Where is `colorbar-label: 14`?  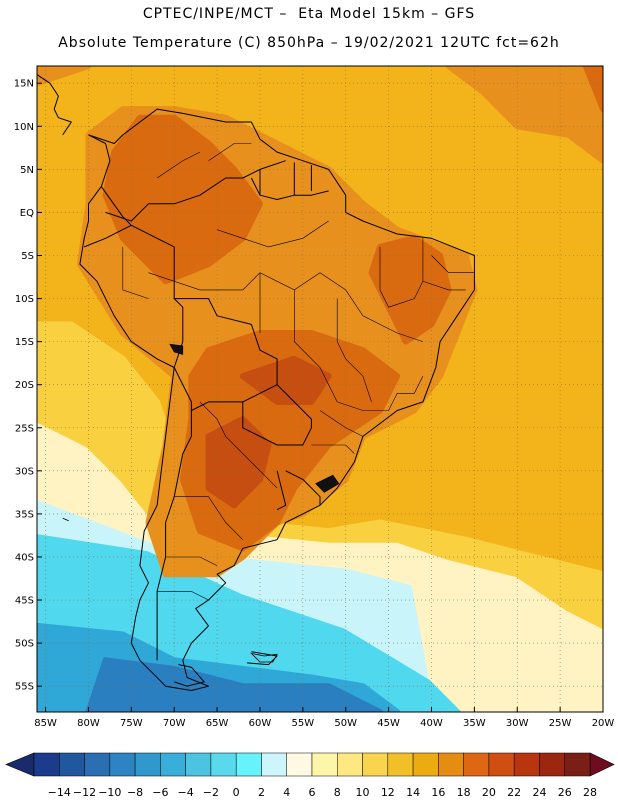
colorbar-label: 14 is located at coordinates (413, 792).